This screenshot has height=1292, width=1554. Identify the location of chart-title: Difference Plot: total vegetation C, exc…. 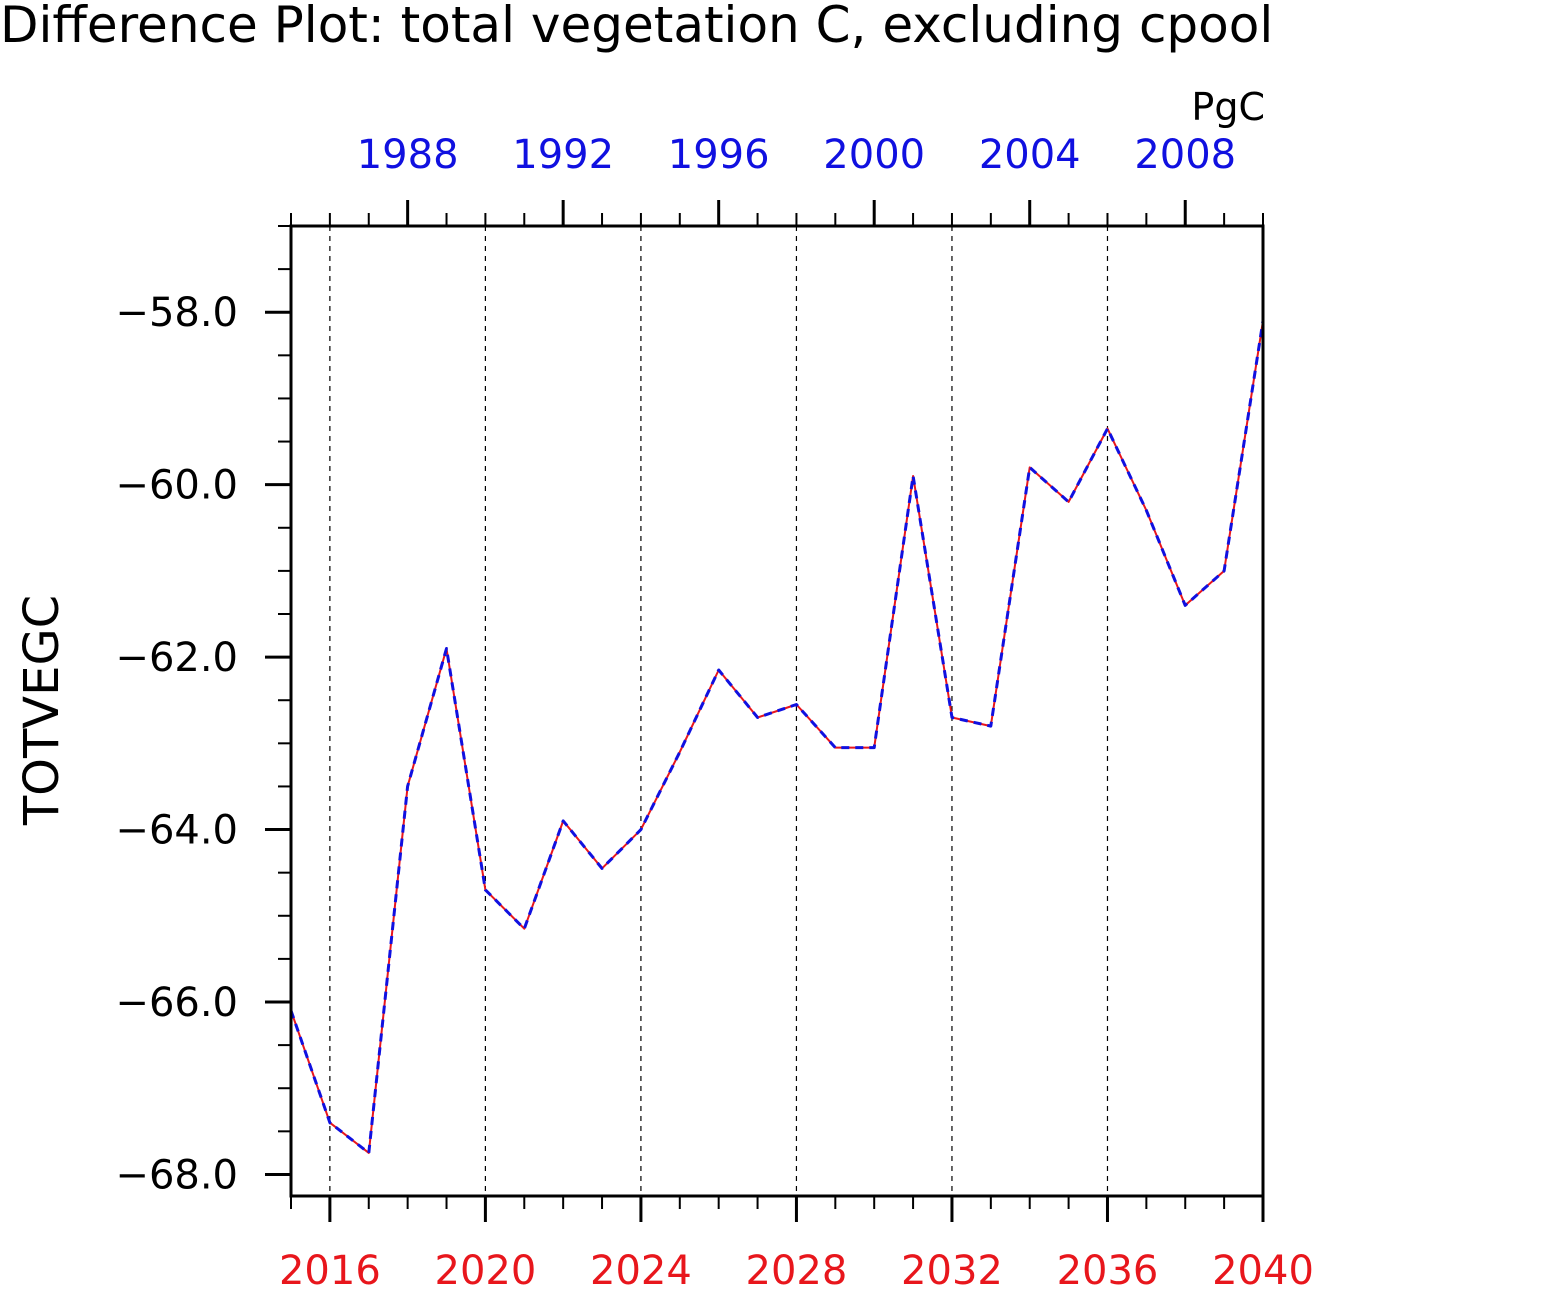
(636, 27).